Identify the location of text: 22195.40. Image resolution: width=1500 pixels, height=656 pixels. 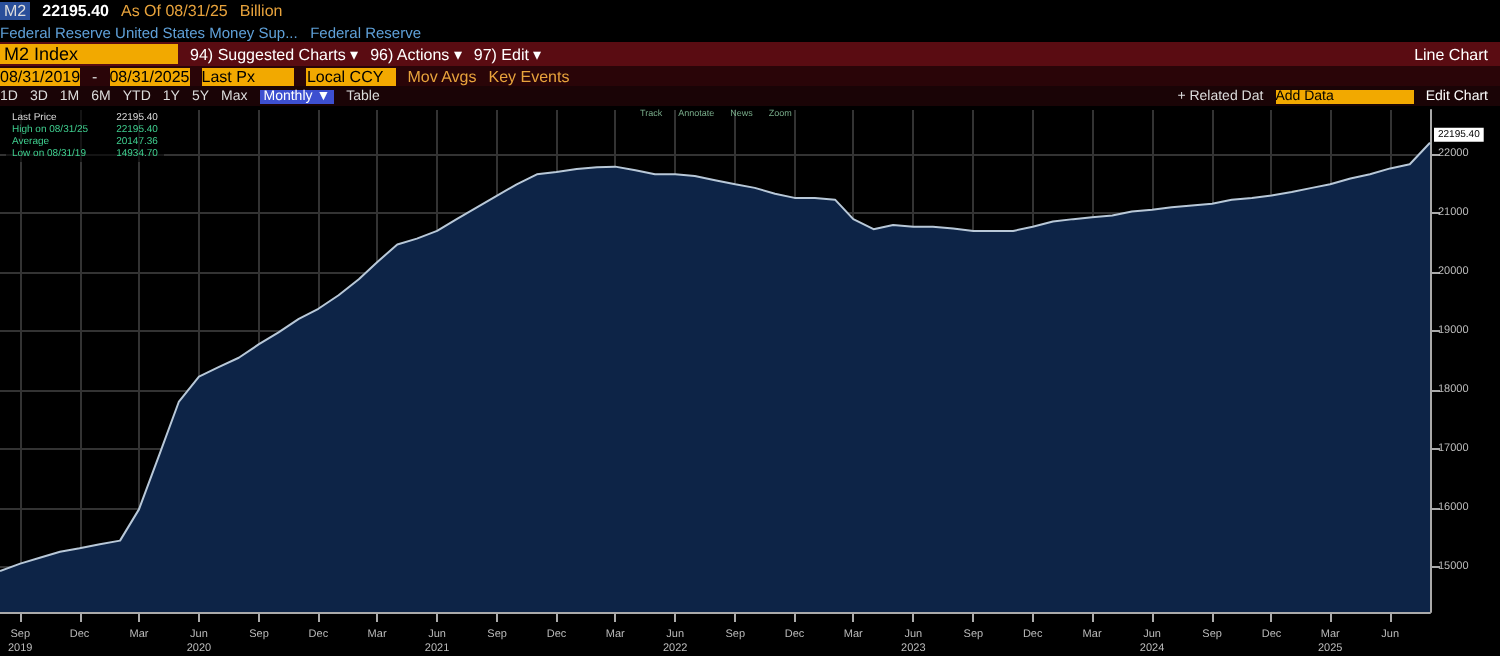
(75, 11).